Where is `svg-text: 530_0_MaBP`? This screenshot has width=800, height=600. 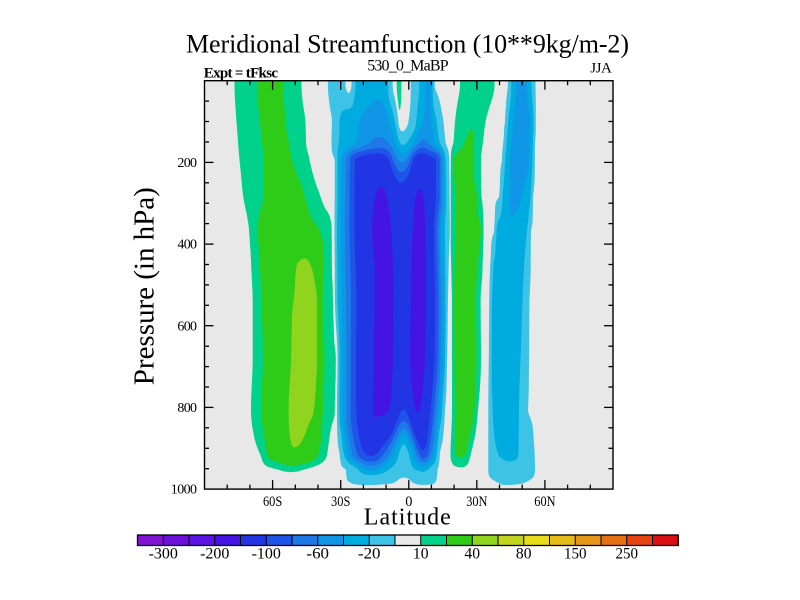
svg-text: 530_0_MaBP is located at coordinates (407, 65).